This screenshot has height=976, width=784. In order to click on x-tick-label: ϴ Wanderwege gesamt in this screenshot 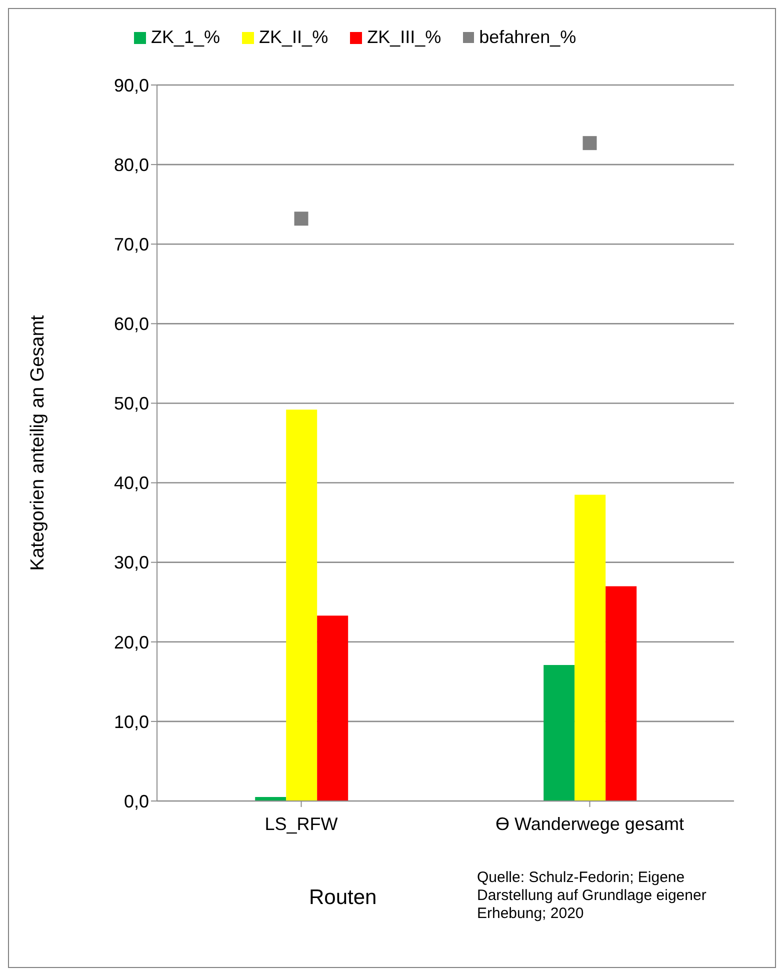, I will do `click(590, 824)`.